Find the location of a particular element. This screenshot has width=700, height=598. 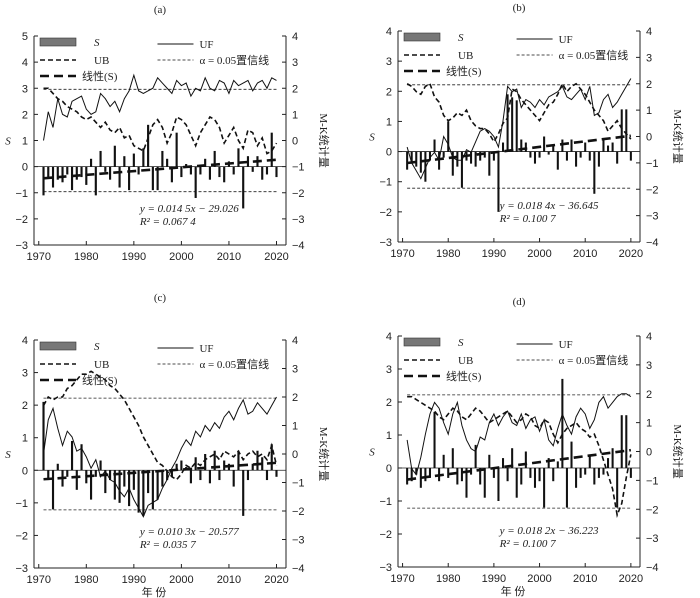

y2-tick-label: −3 is located at coordinates (652, 217).